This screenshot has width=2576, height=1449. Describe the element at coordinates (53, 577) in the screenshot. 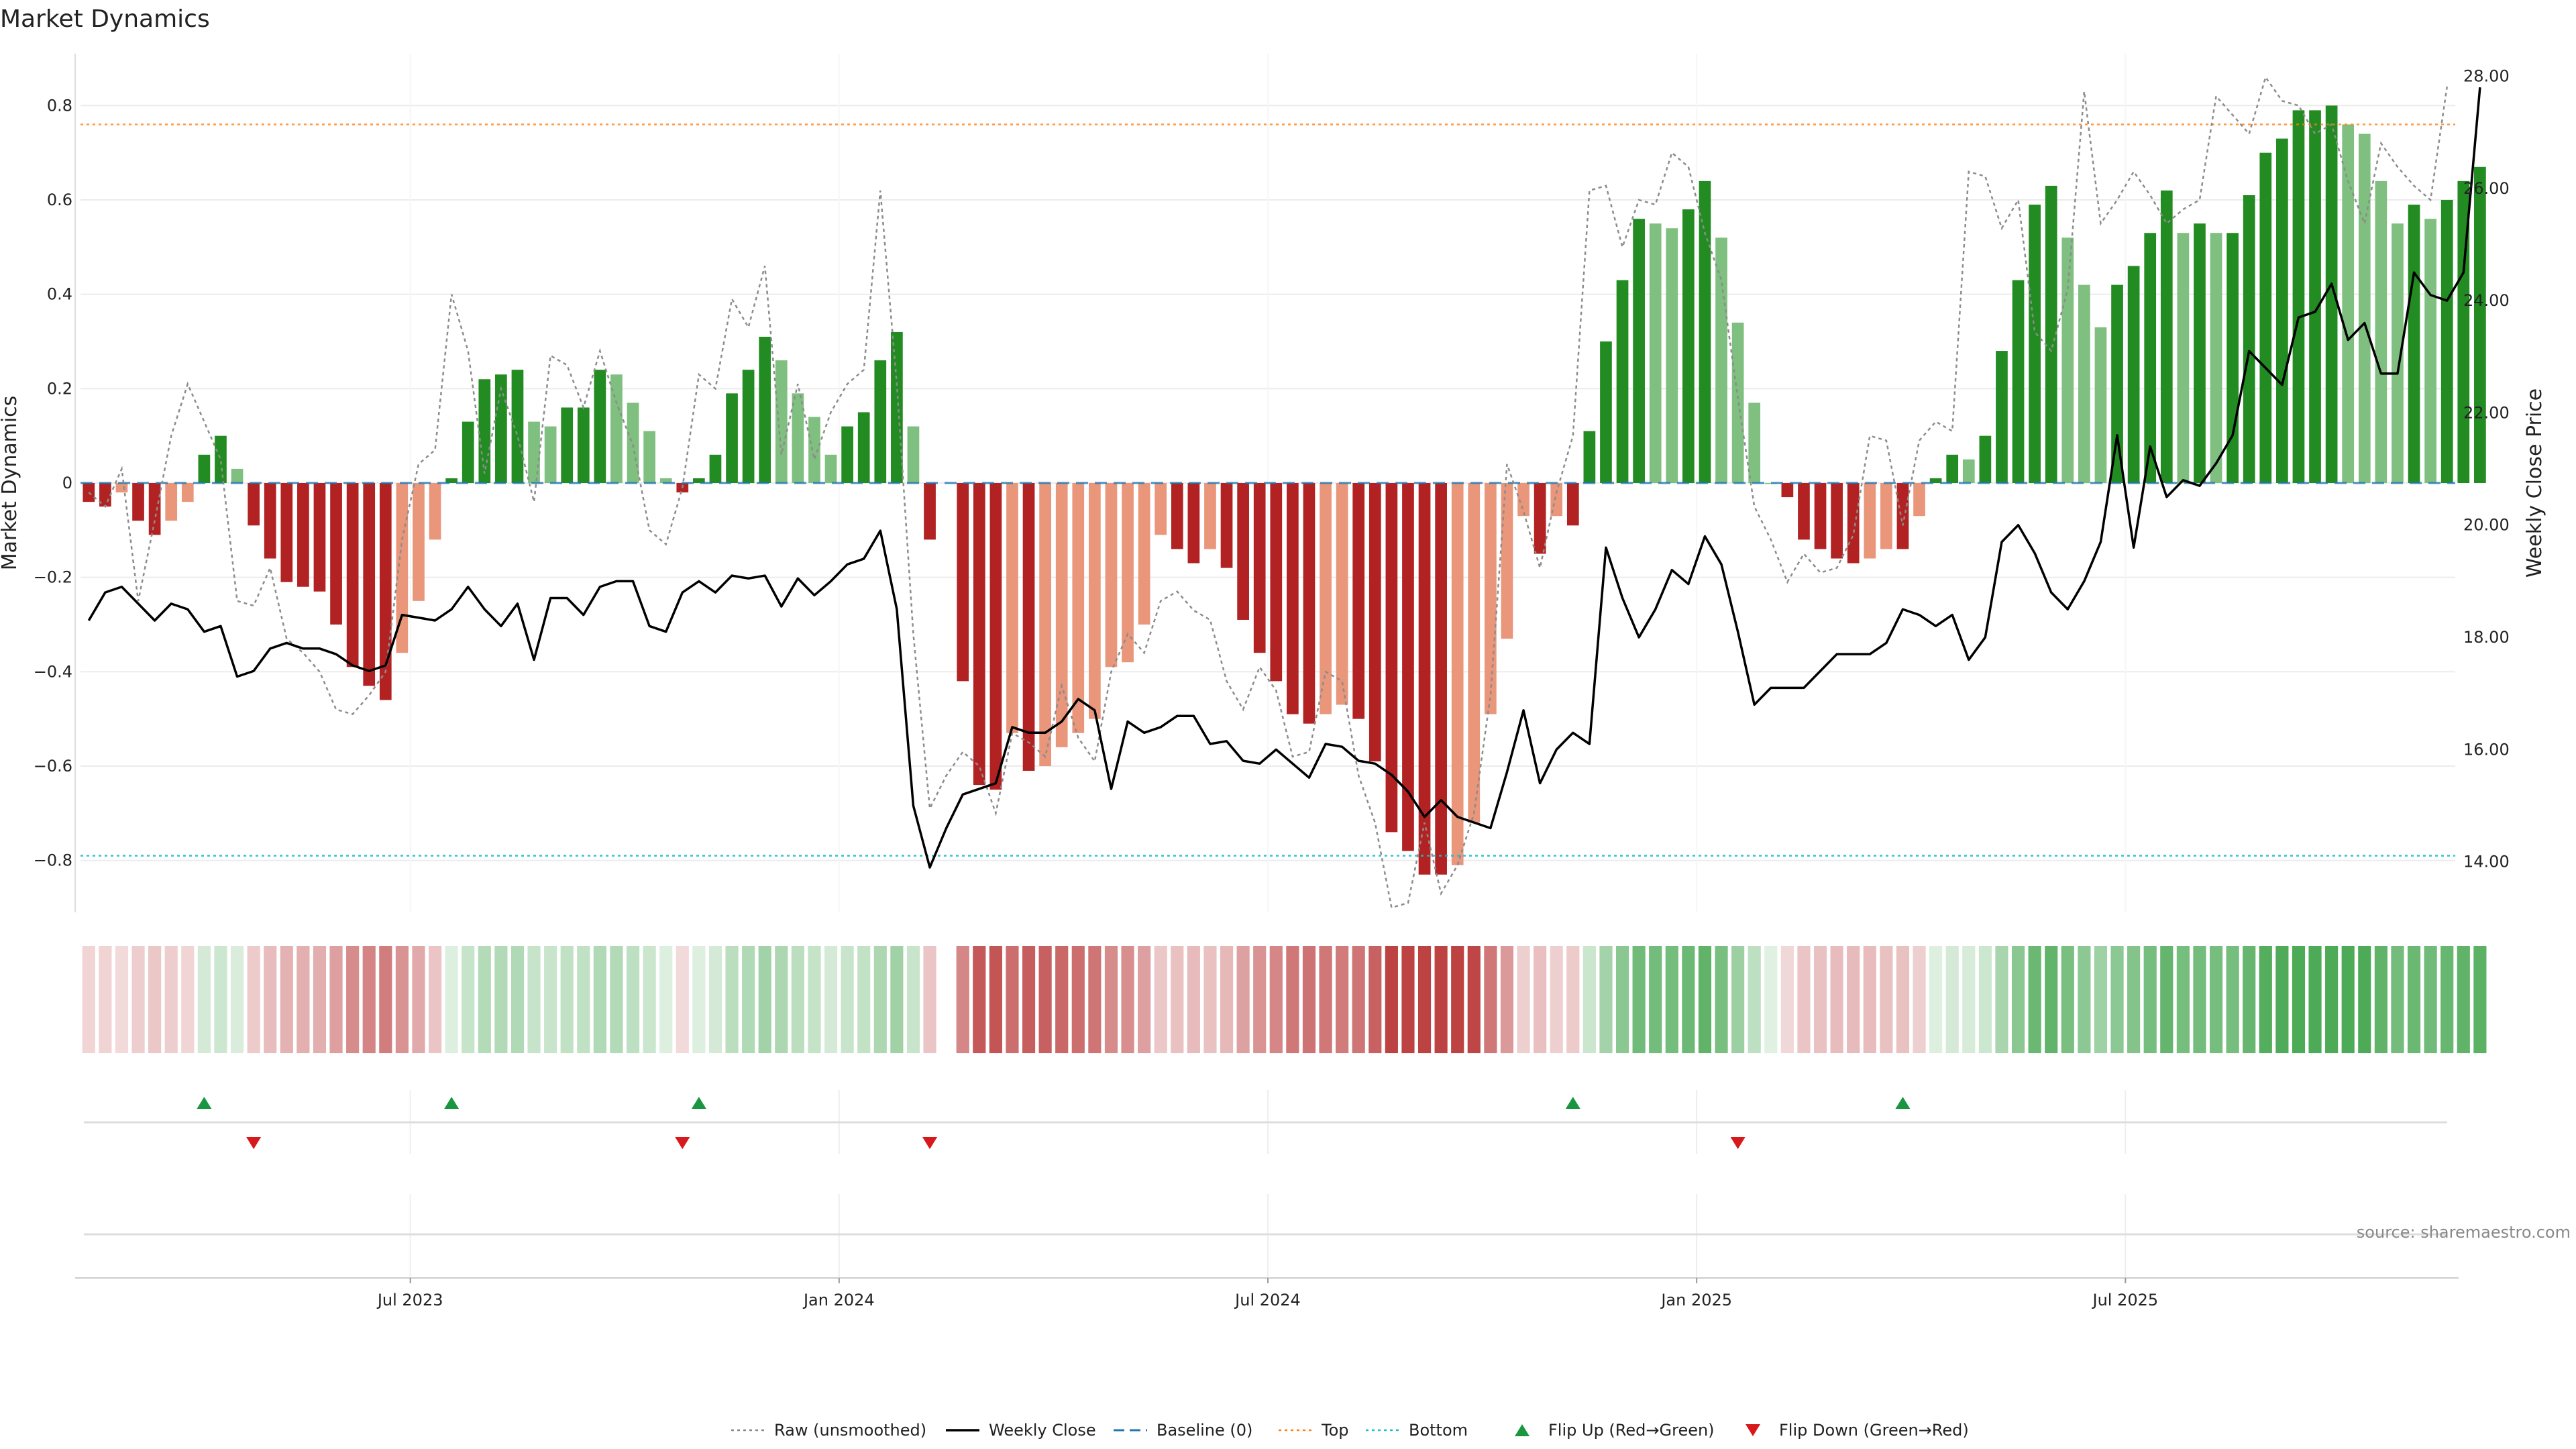

I see `left-tick-label: −0.2` at that location.